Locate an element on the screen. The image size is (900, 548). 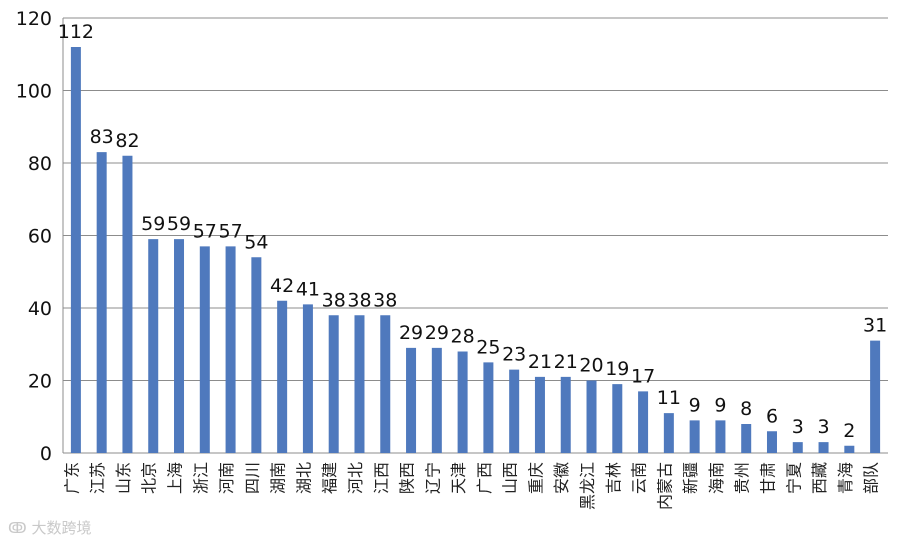
y-axis-ticks: 0 20 40 60 80 100 120 is located at coordinates (34, 236).